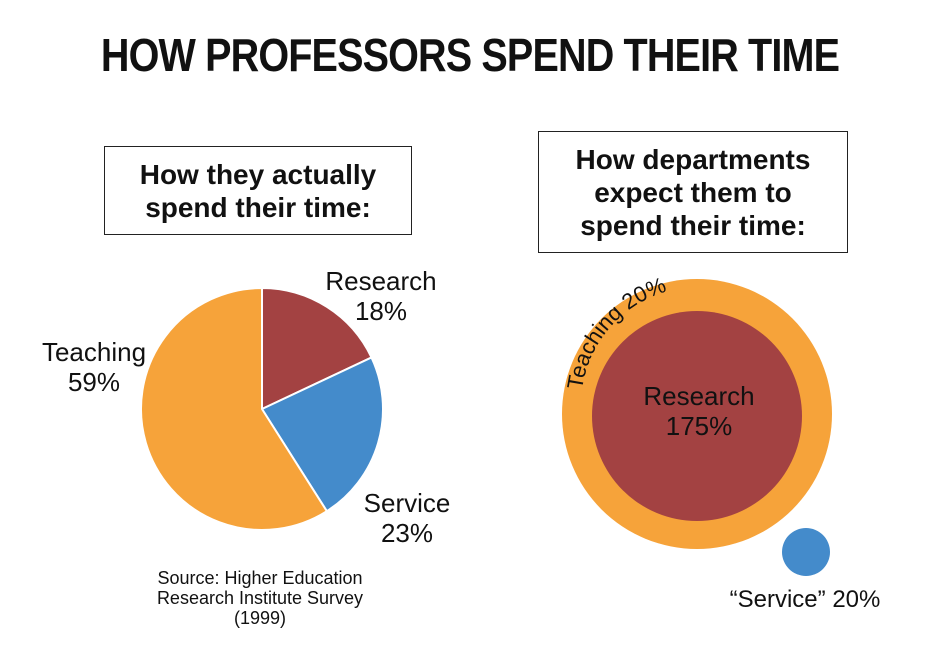 The height and width of the screenshot is (658, 940). I want to click on pie-label-service-name: Service, so click(407, 503).